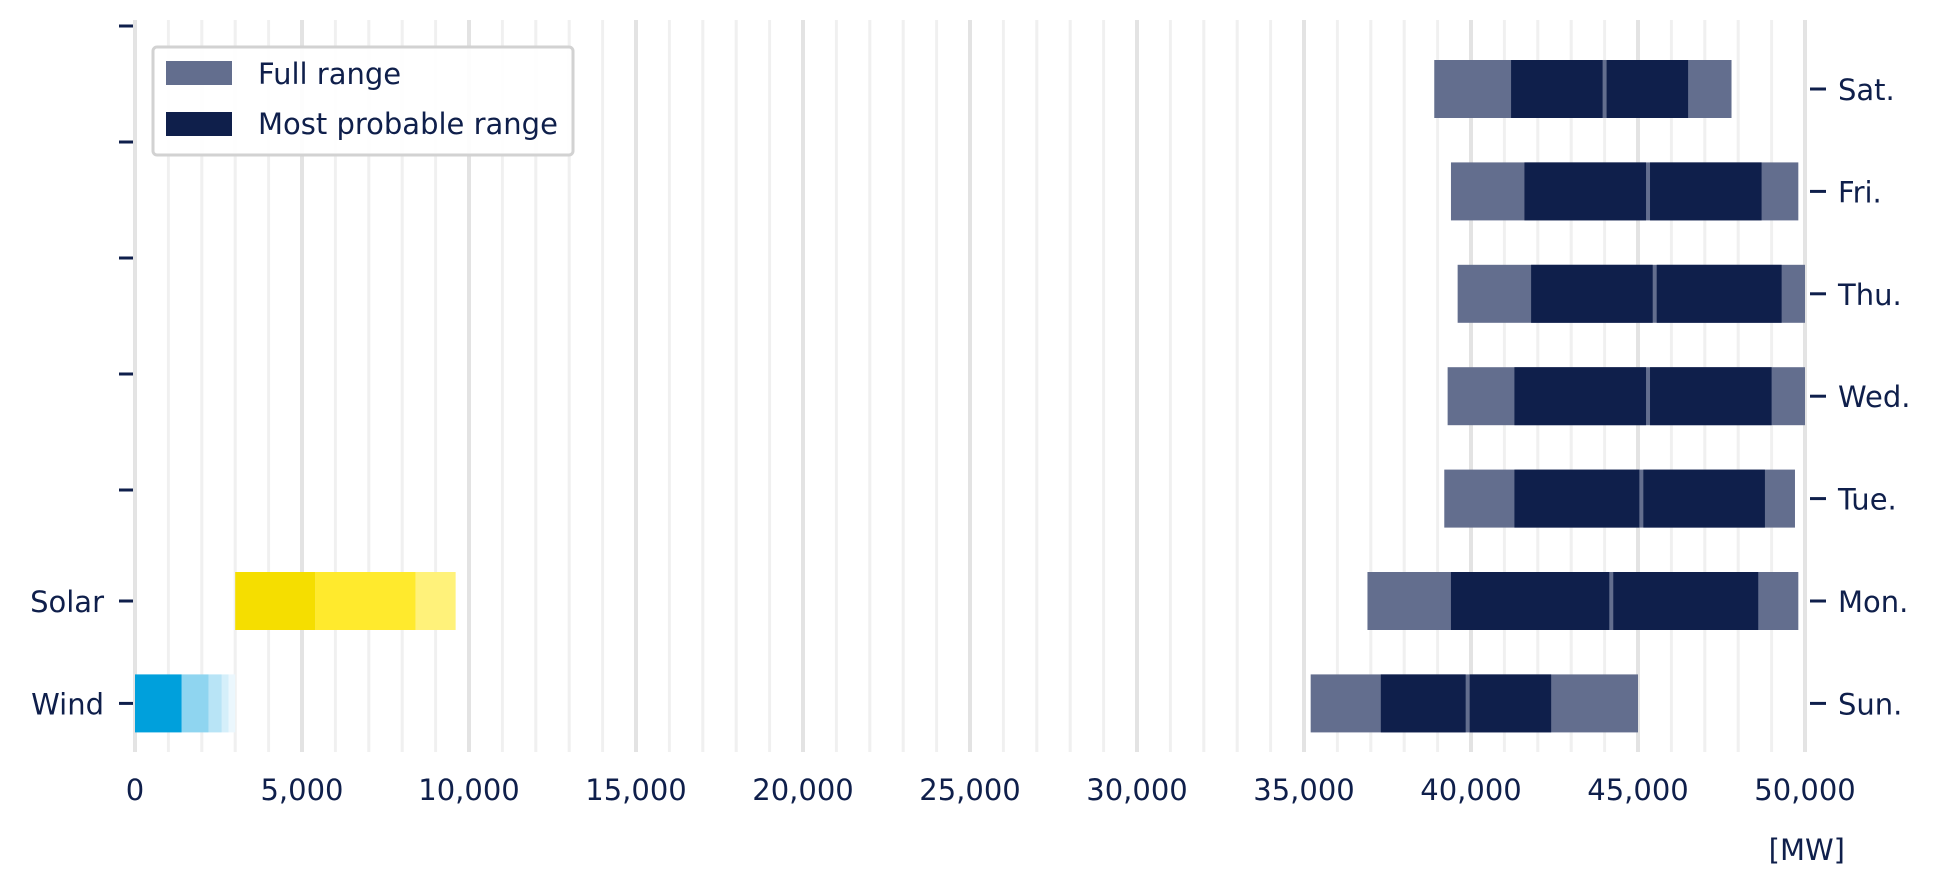  I want to click on bar-most-probable-range-wed-upper, so click(1711, 396).